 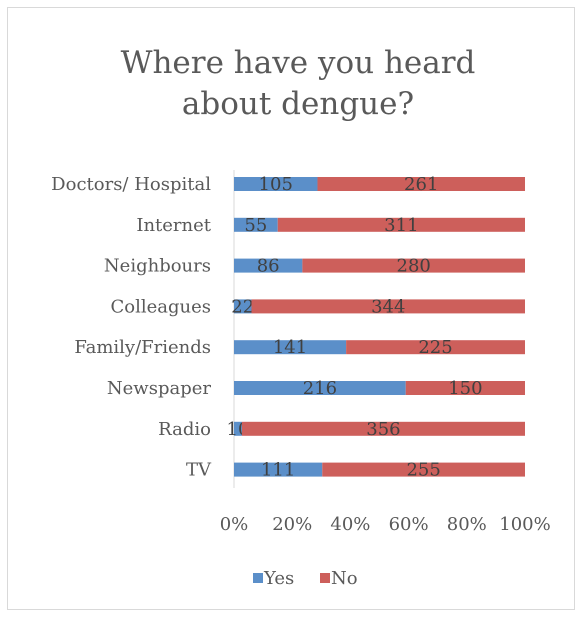 What do you see at coordinates (298, 104) in the screenshot?
I see `chart-title-line-2: about dengue?` at bounding box center [298, 104].